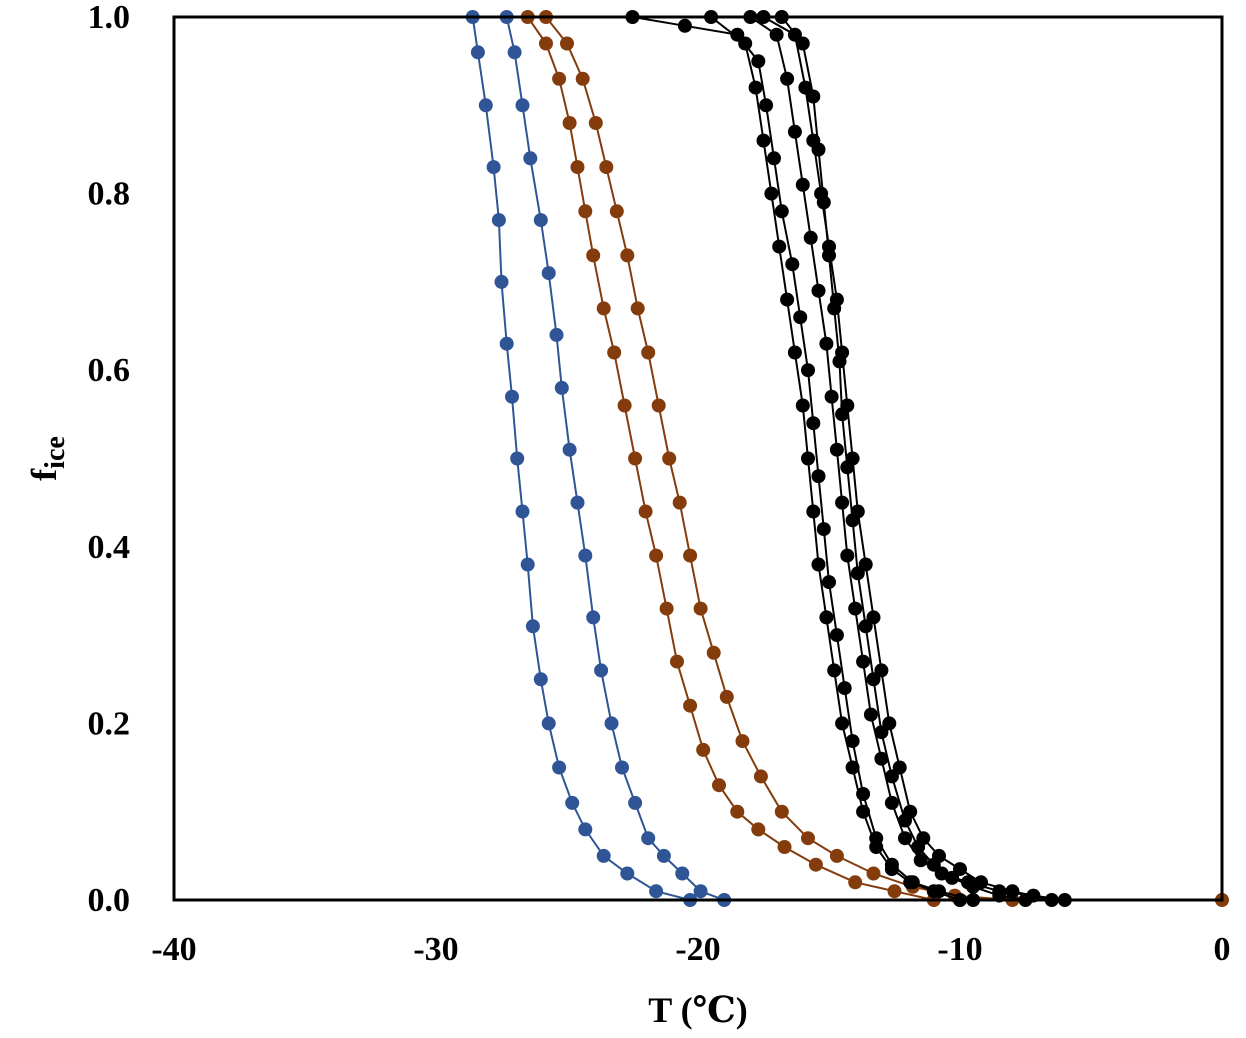 Image resolution: width=1246 pixels, height=1038 pixels. I want to click on y-axis-title-subscript: ice, so click(55, 452).